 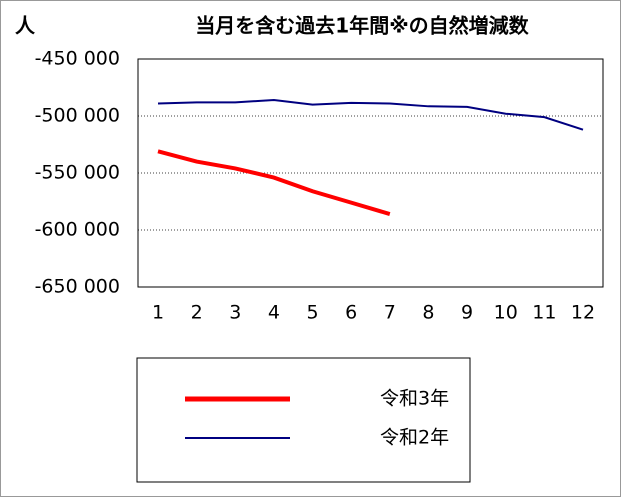 What do you see at coordinates (77, 116) in the screenshot?
I see `y-tick-label: -500 000` at bounding box center [77, 116].